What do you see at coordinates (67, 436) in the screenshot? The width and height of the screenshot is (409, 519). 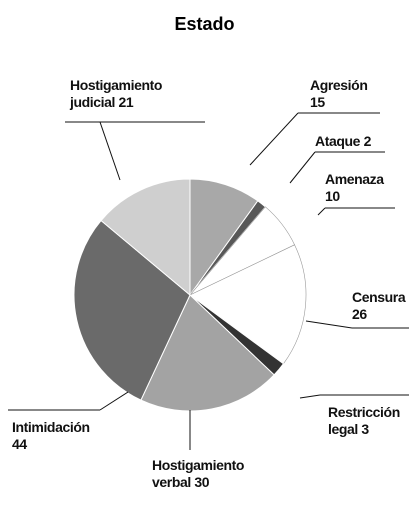 I see `slice-label: Intimidación 44` at bounding box center [67, 436].